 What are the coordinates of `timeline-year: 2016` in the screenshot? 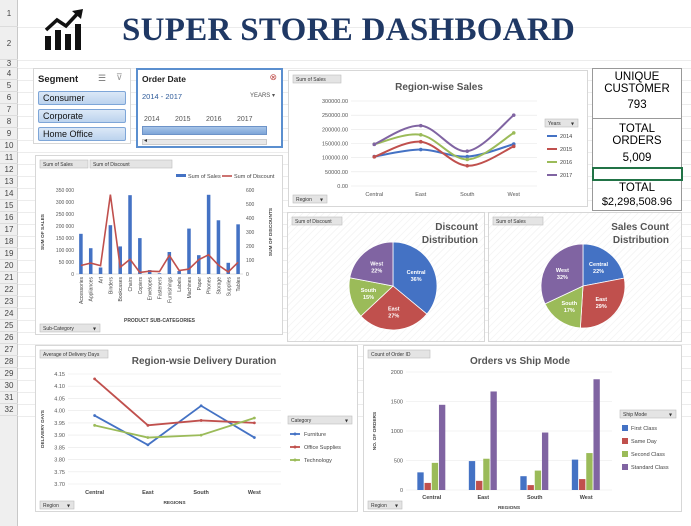 It's located at (214, 119).